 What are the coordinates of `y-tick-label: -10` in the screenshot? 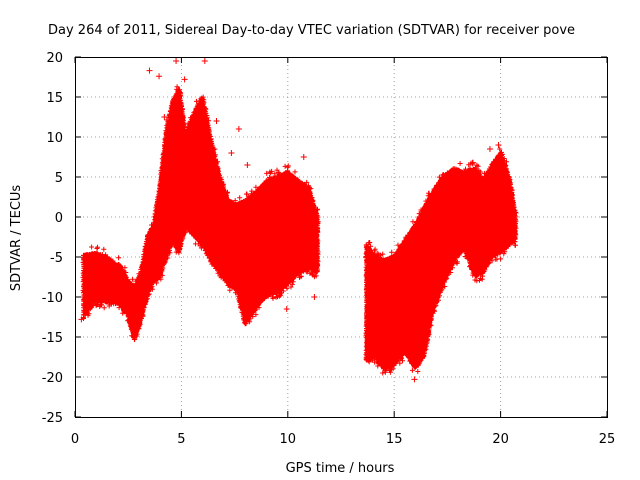 It's located at (52, 298).